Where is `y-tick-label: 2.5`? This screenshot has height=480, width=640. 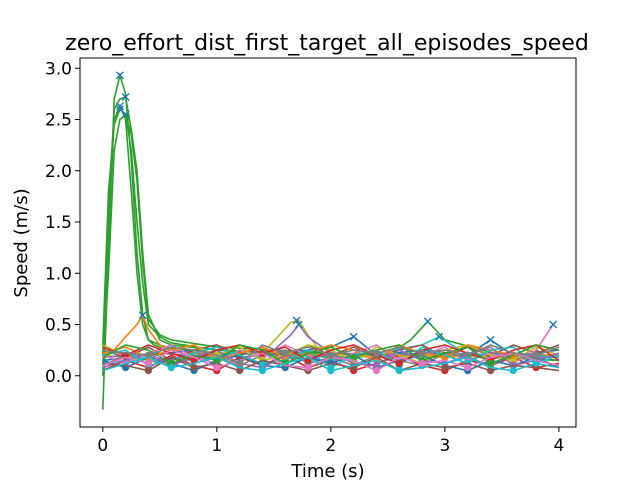 y-tick-label: 2.5 is located at coordinates (58, 121).